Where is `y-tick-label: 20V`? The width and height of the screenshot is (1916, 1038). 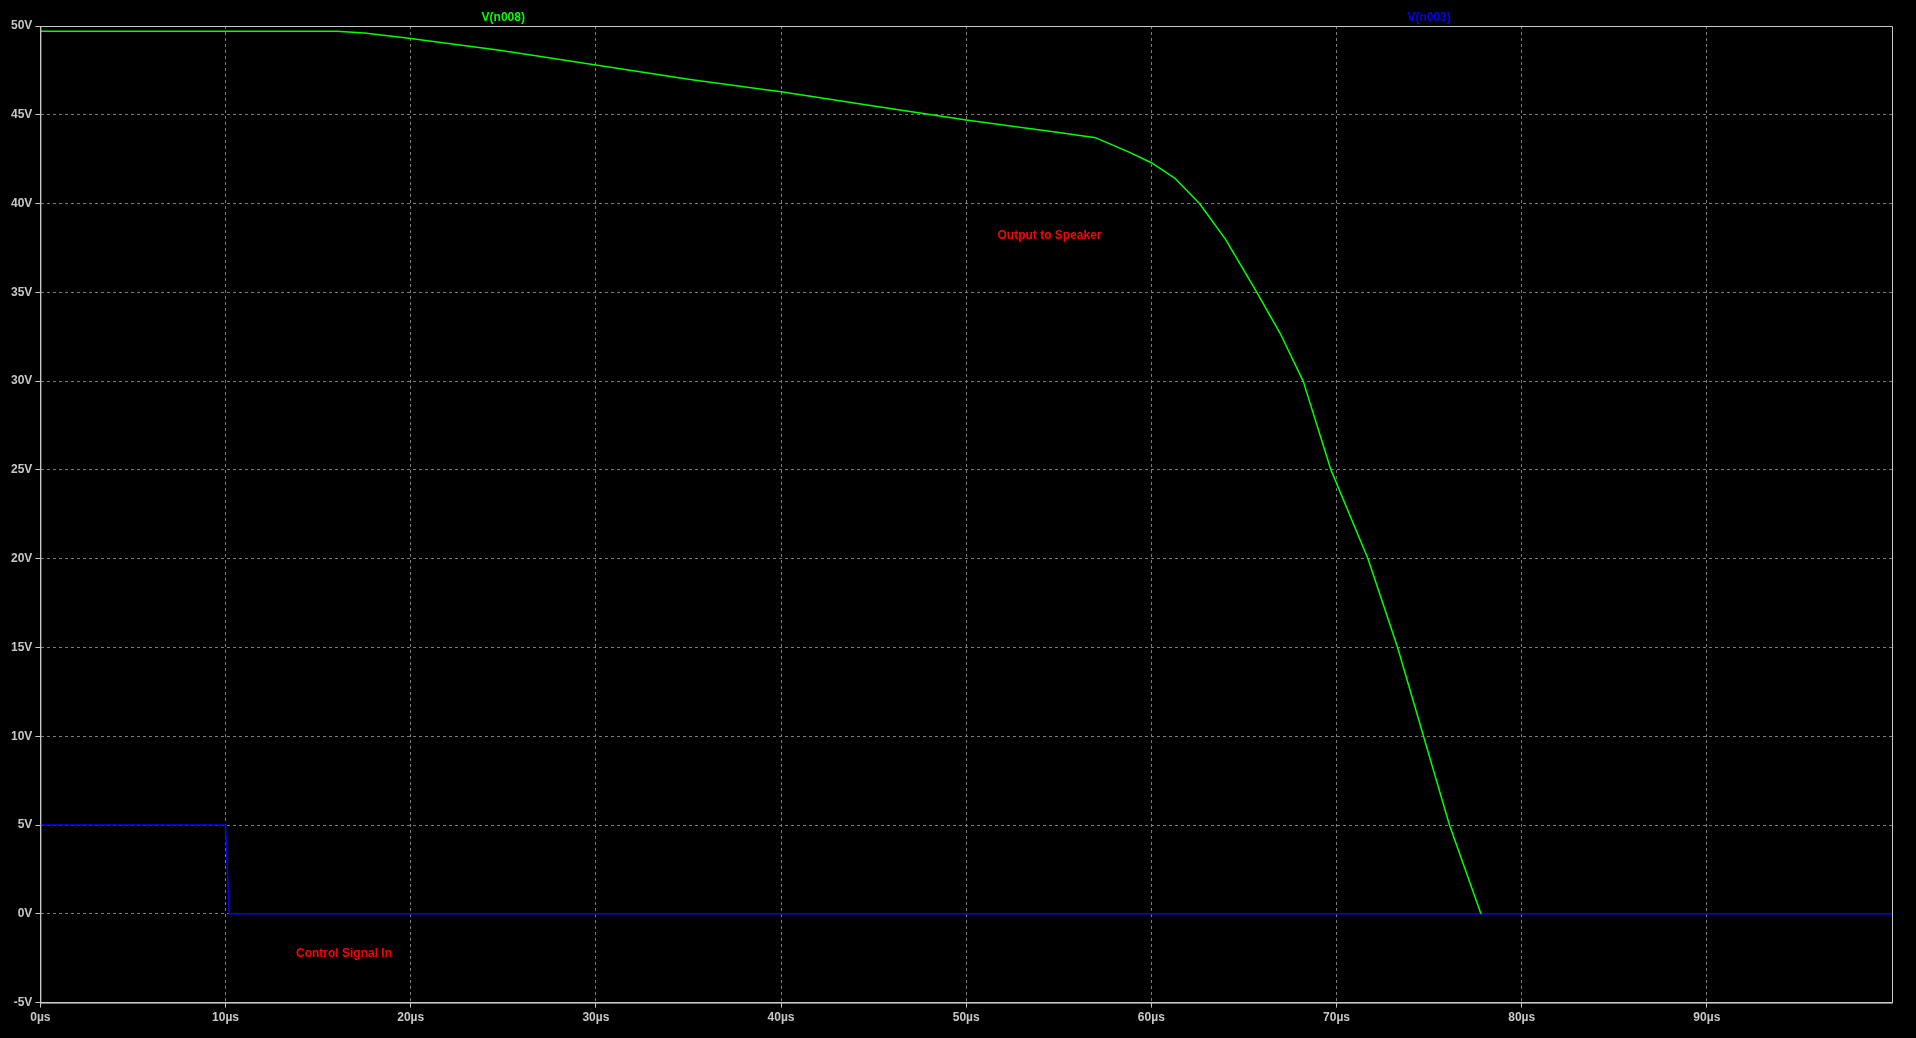
y-tick-label: 20V is located at coordinates (21, 558).